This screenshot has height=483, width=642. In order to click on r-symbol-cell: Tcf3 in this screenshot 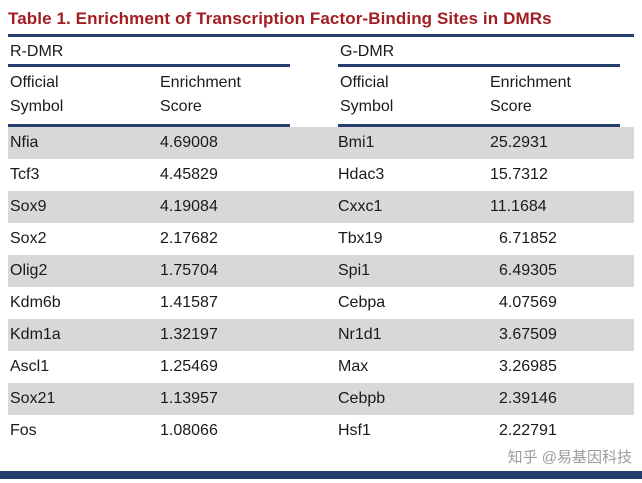, I will do `click(25, 174)`.